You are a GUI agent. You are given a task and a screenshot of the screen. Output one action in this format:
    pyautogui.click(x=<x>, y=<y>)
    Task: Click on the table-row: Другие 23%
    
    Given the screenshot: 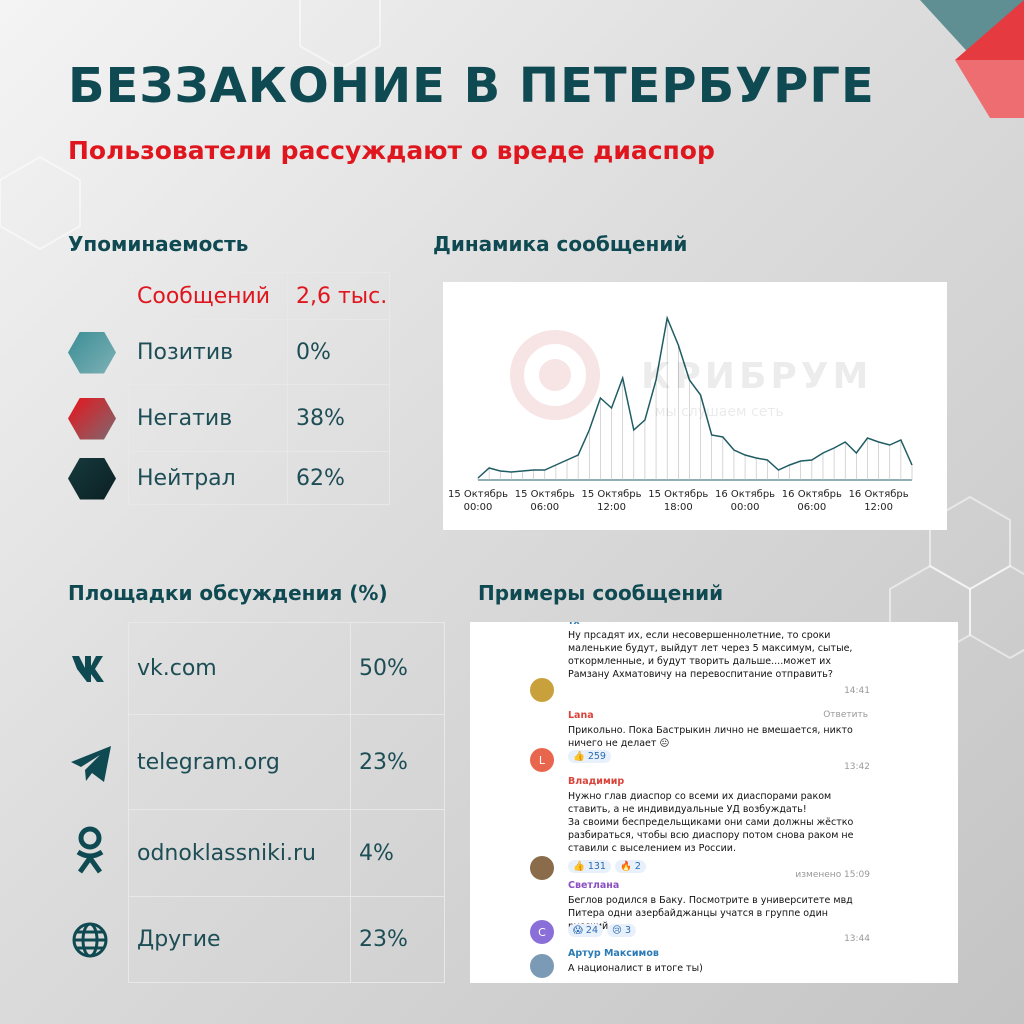 What is the action you would take?
    pyautogui.click(x=286, y=940)
    